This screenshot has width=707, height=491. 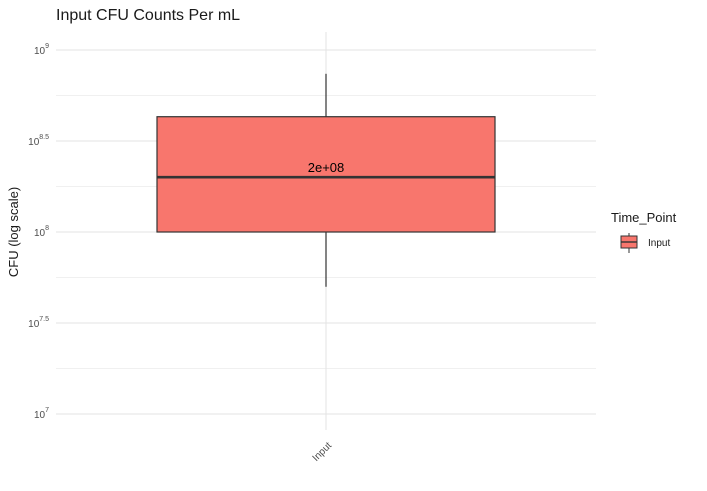 I want to click on legend-entry: Input, so click(x=645, y=243).